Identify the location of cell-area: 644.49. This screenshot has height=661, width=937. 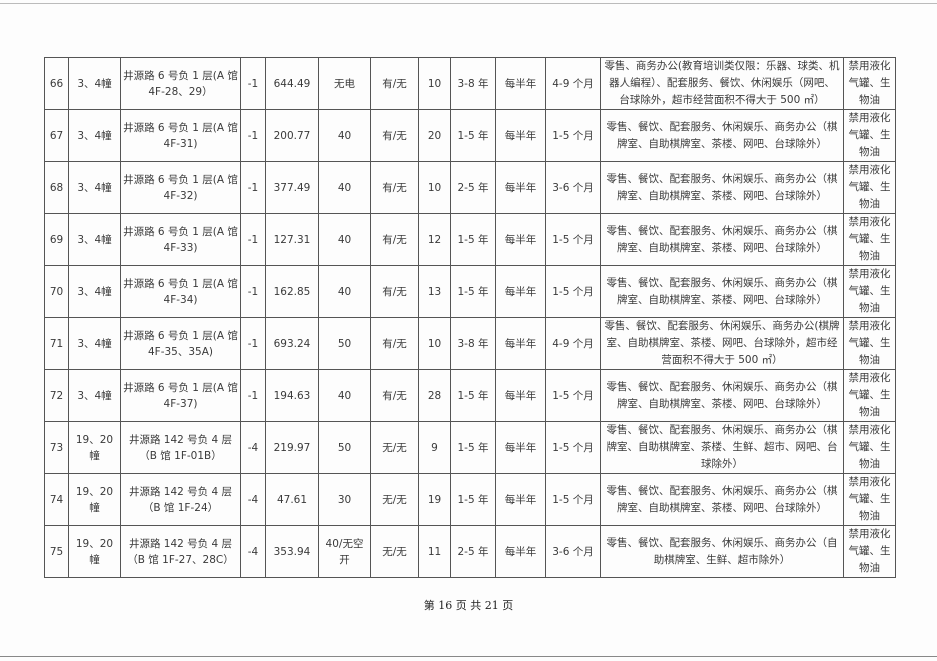
(292, 83).